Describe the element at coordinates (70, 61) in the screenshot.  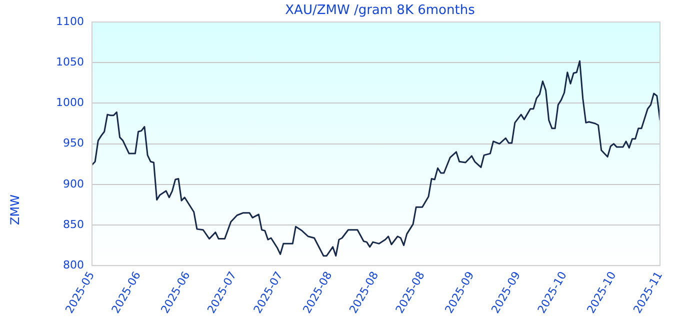
I see `y-tick-label: 1050` at that location.